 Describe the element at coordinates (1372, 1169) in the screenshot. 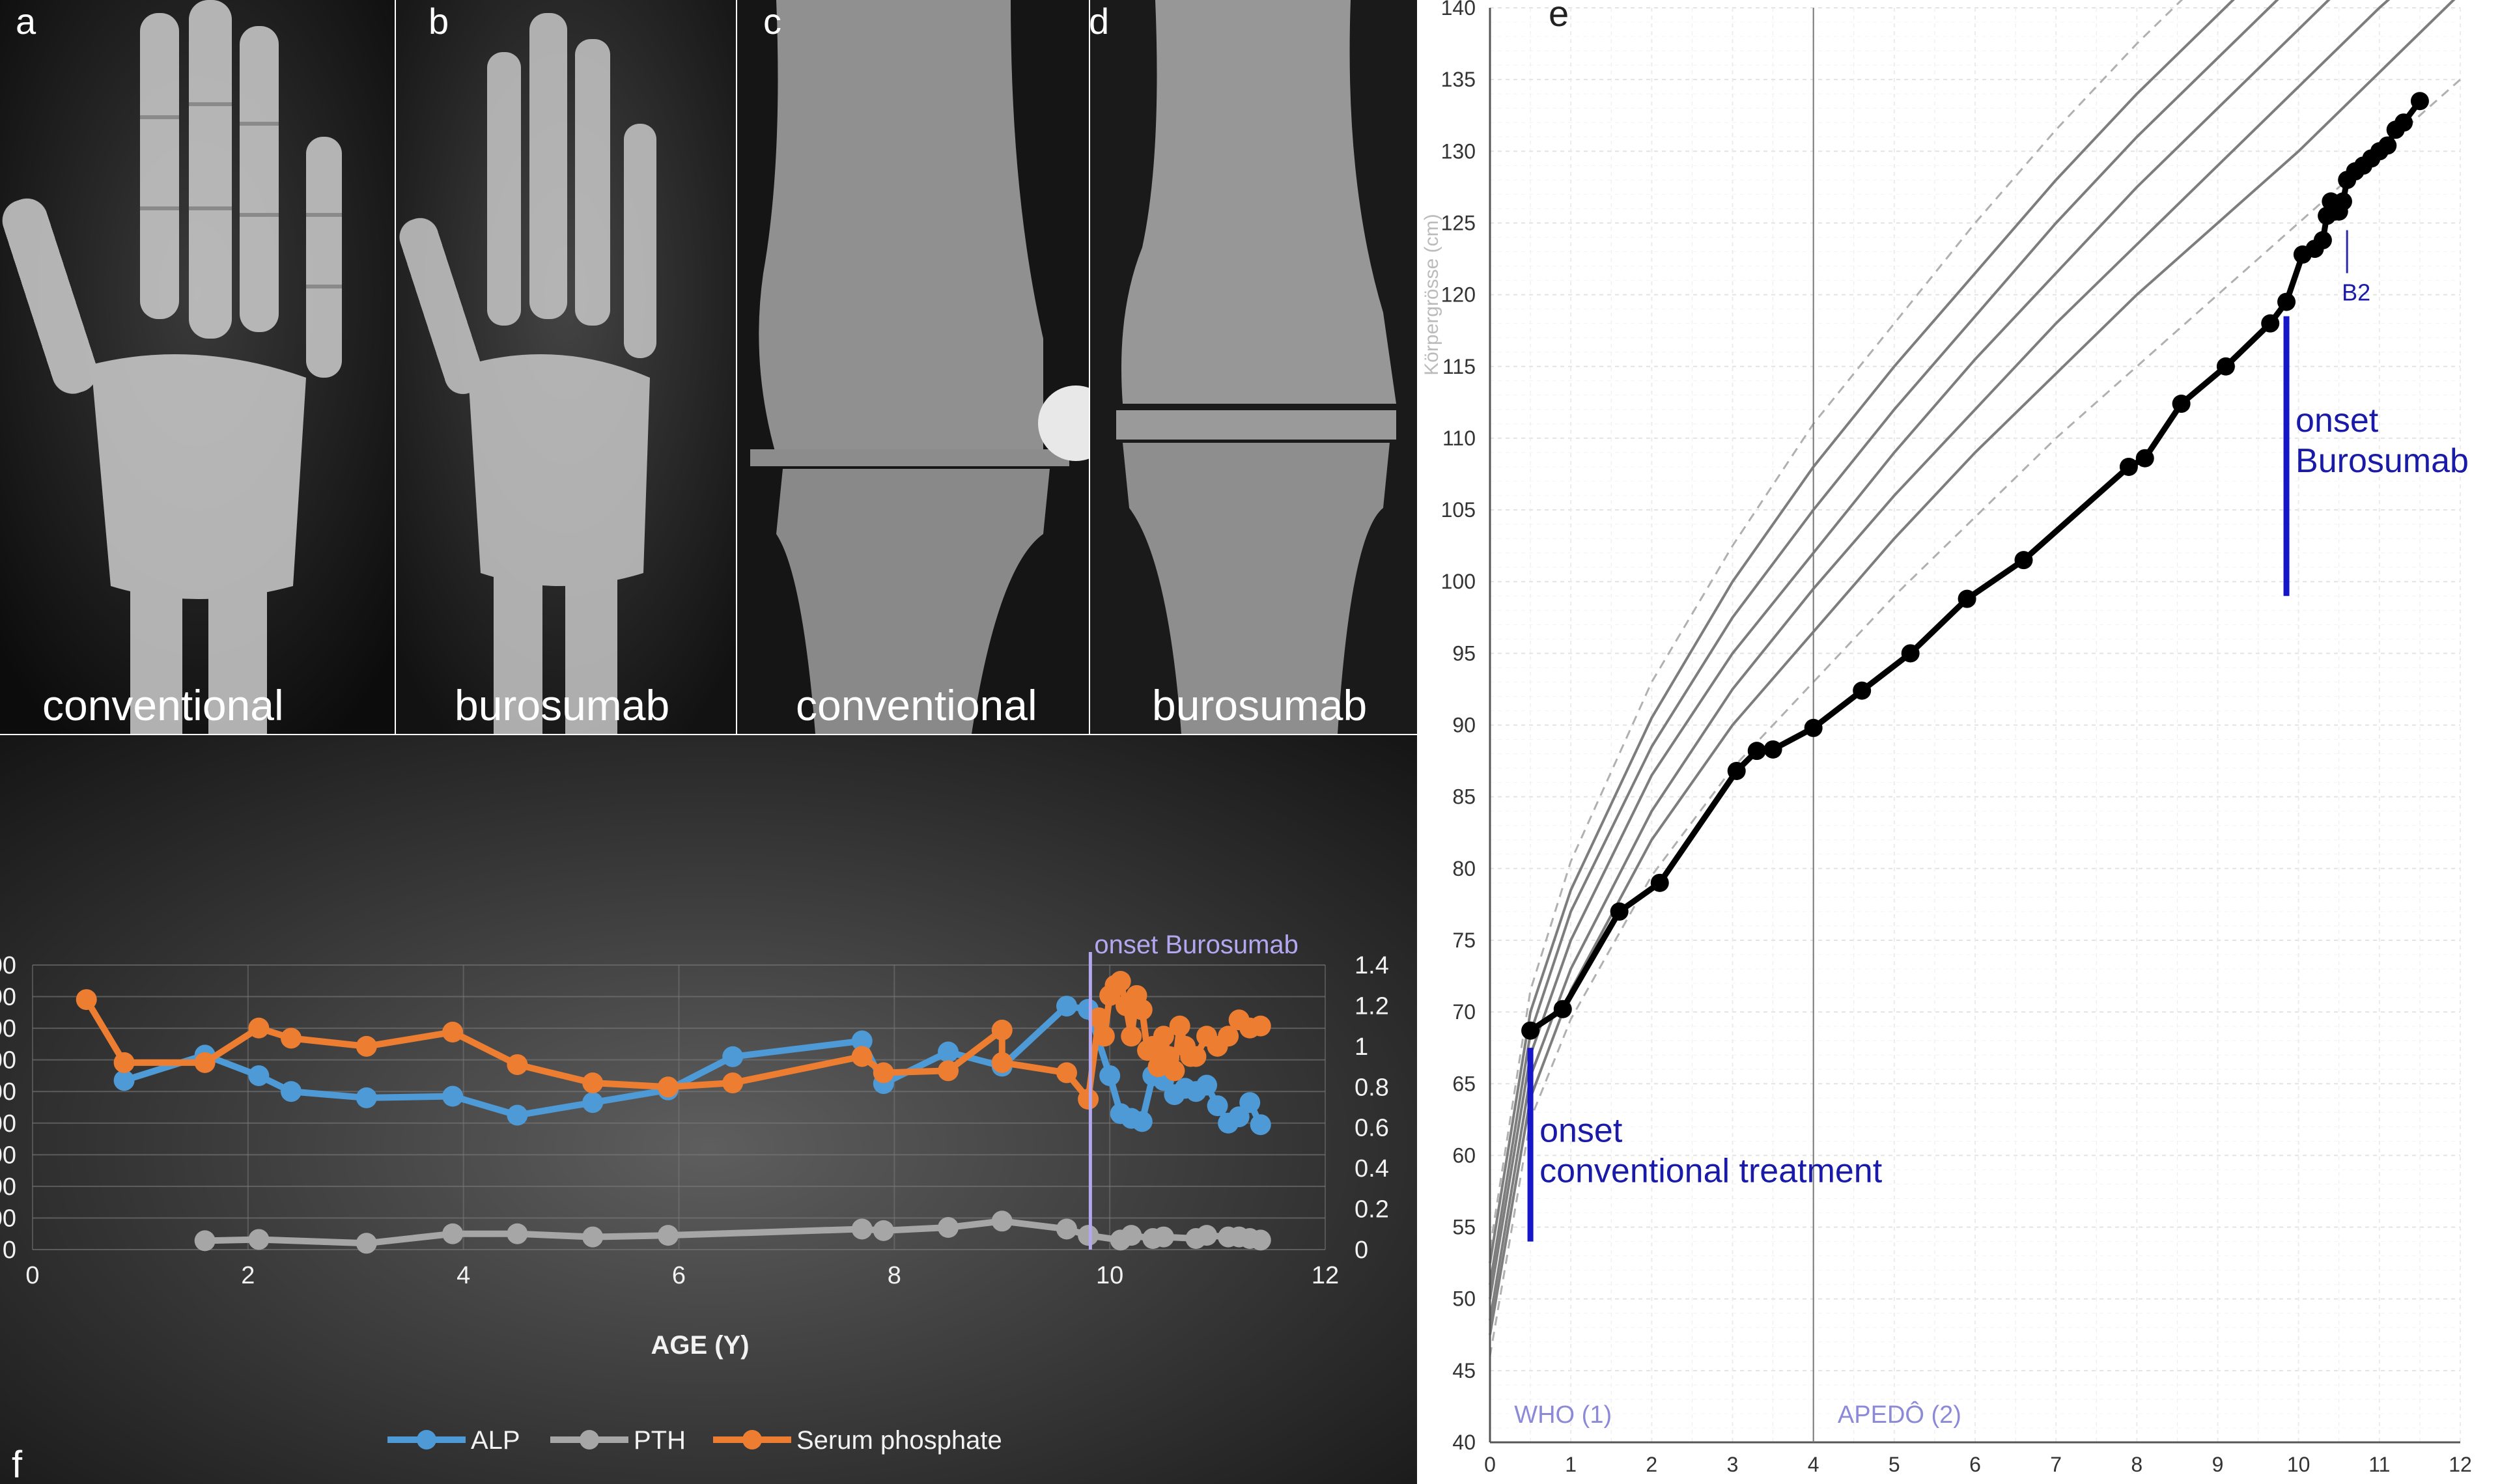

I see `y2-tick-label: 0.4` at that location.